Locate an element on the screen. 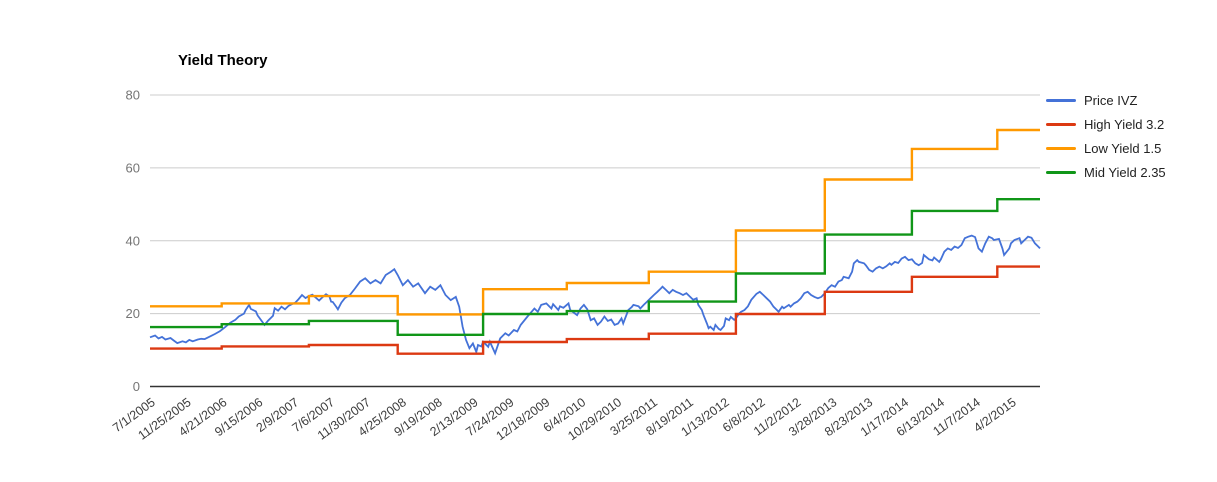 This screenshot has width=1217, height=482. legend-item-high-yield-3-2: High Yield 3.2 is located at coordinates (1106, 124).